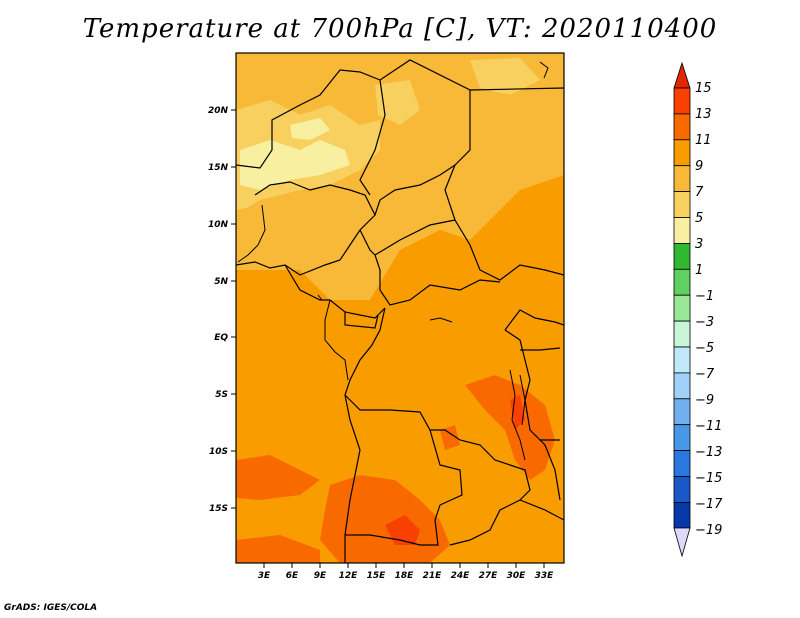  Describe the element at coordinates (461, 576) in the screenshot. I see `lon-label: 24E` at that location.